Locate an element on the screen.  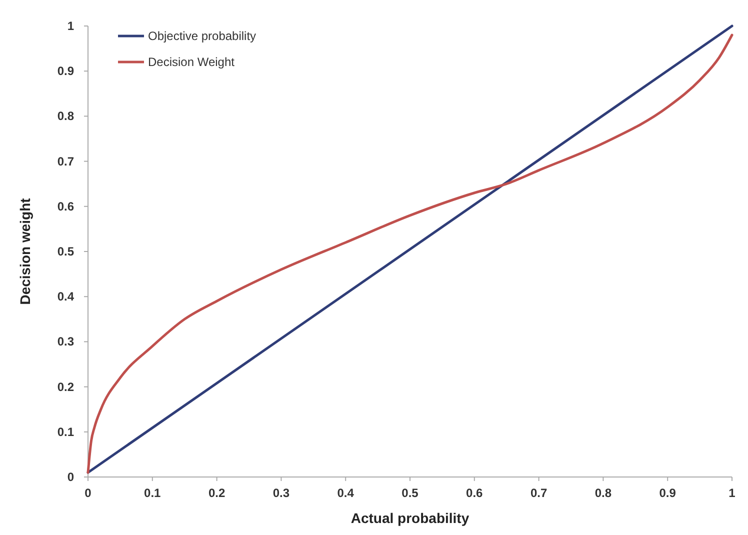
x-axis-title: Actual probability is located at coordinates (410, 518).